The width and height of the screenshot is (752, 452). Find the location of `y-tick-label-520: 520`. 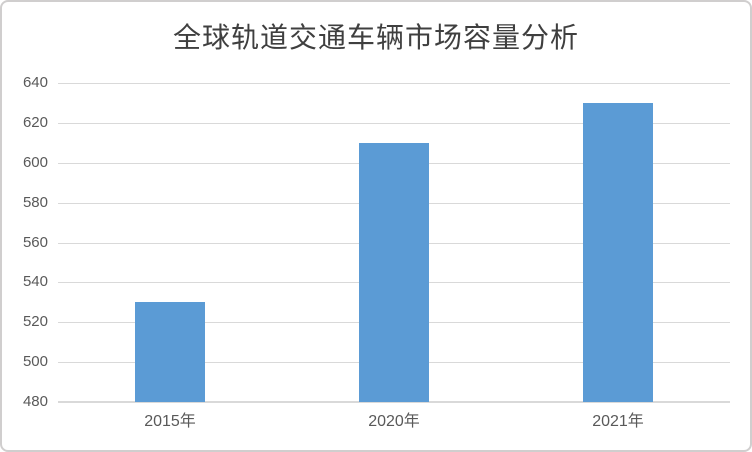

y-tick-label-520: 520 is located at coordinates (35, 322).